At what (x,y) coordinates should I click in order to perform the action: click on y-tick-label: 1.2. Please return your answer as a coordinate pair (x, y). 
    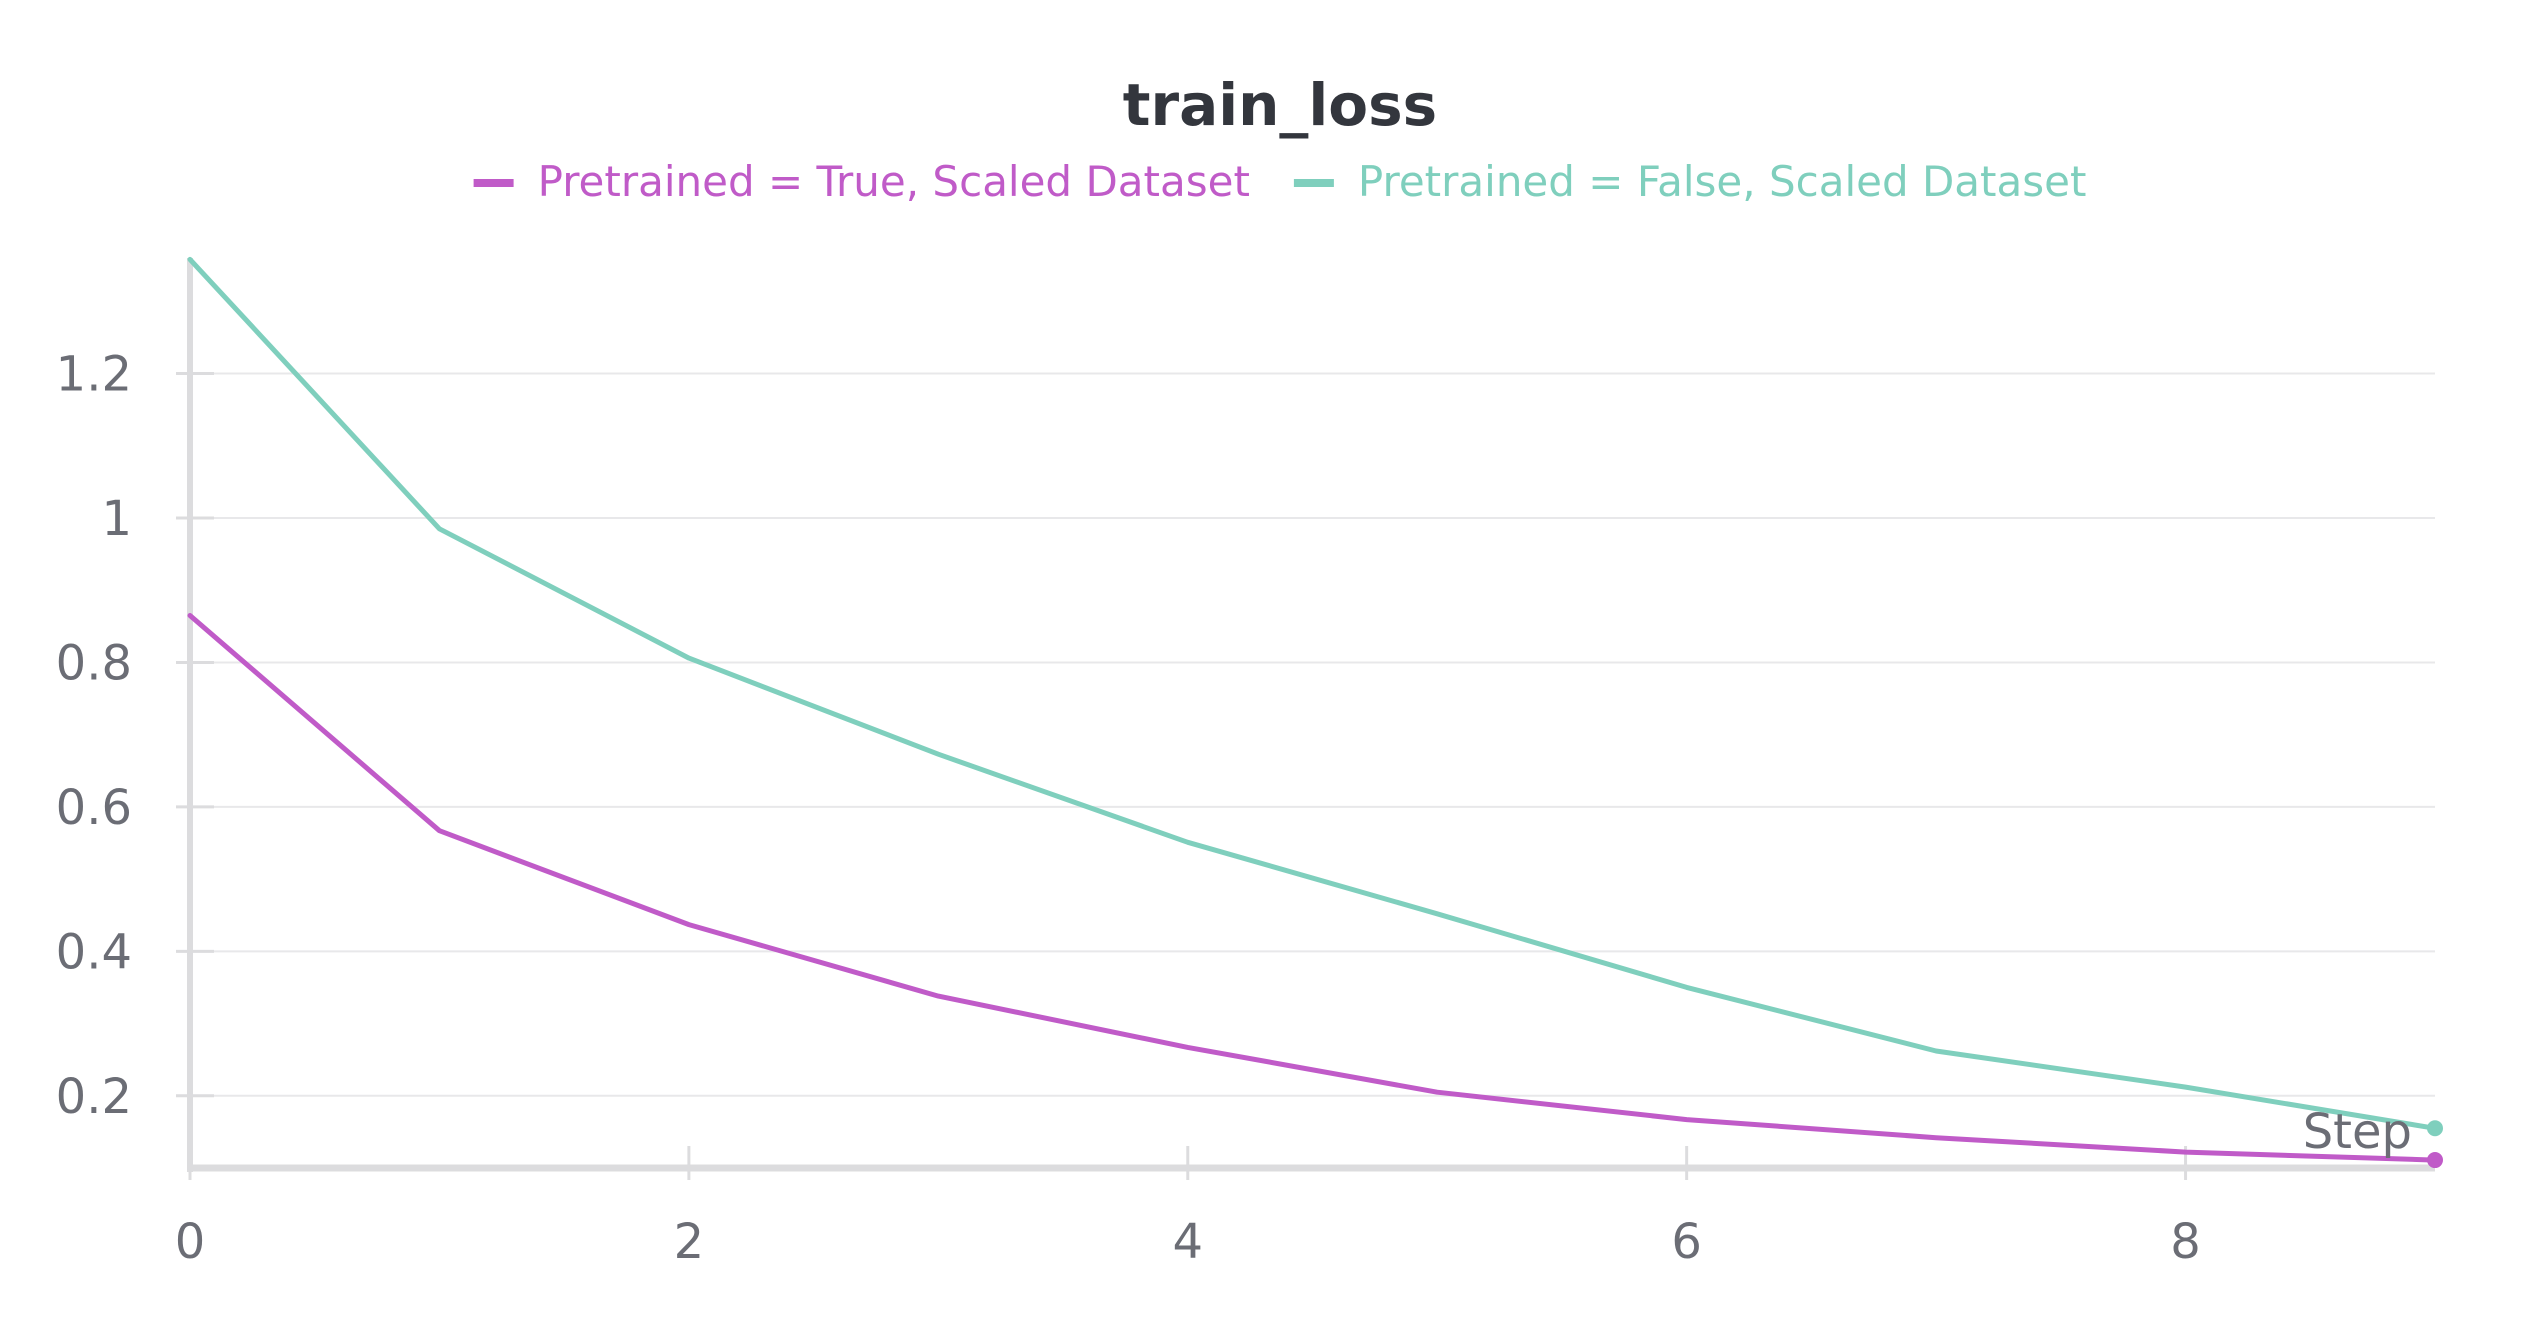
    Looking at the image, I should click on (94, 375).